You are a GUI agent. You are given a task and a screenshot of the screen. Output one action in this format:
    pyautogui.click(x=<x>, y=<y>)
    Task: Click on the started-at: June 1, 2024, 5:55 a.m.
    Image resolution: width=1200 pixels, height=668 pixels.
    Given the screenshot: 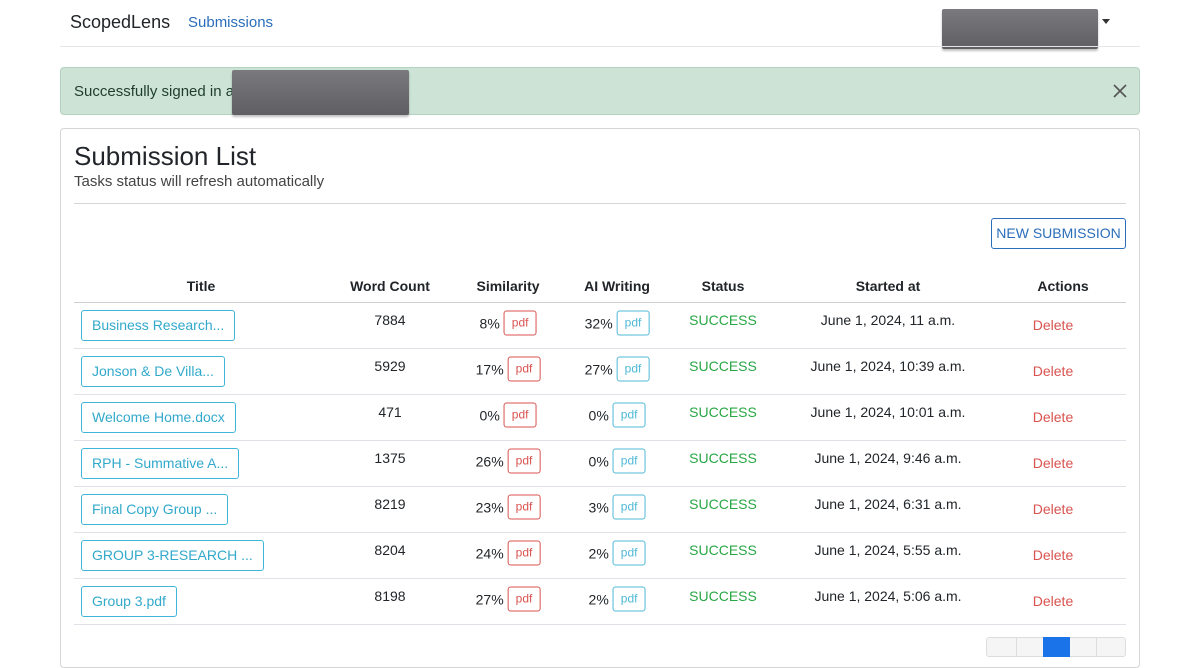 What is the action you would take?
    pyautogui.click(x=888, y=550)
    